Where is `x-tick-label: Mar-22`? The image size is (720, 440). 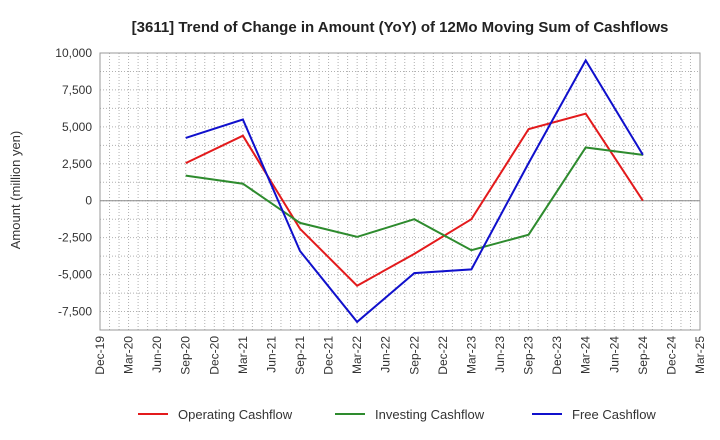
x-tick-label: Mar-22 is located at coordinates (357, 355).